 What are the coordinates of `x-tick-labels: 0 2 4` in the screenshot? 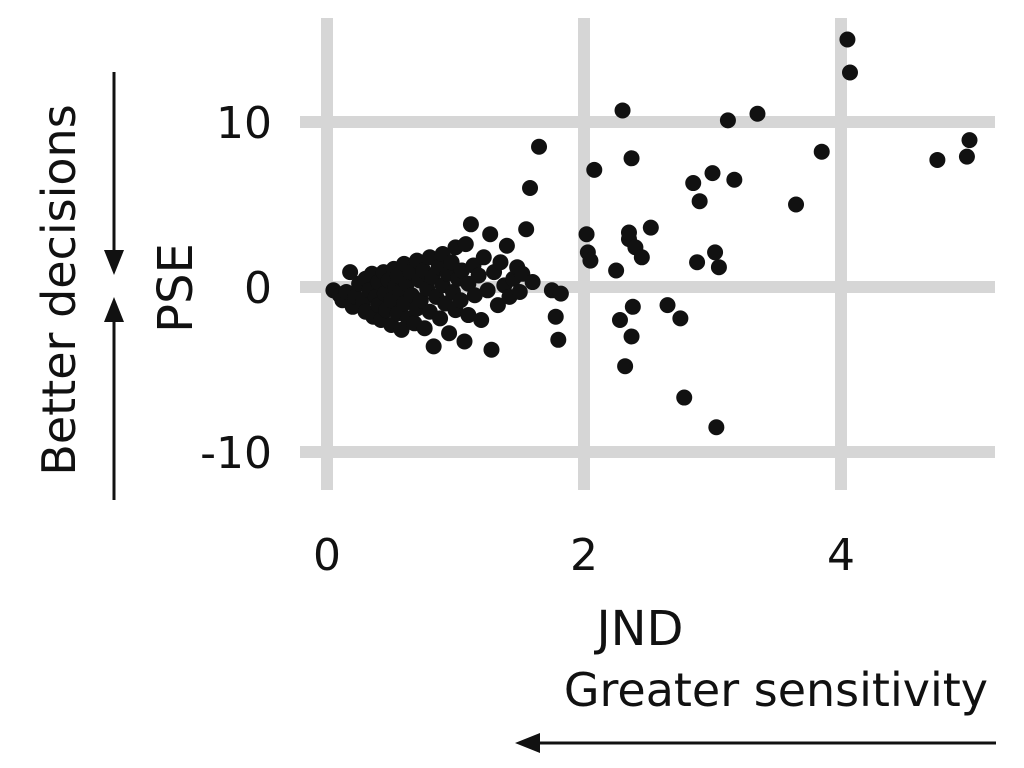 It's located at (584, 555).